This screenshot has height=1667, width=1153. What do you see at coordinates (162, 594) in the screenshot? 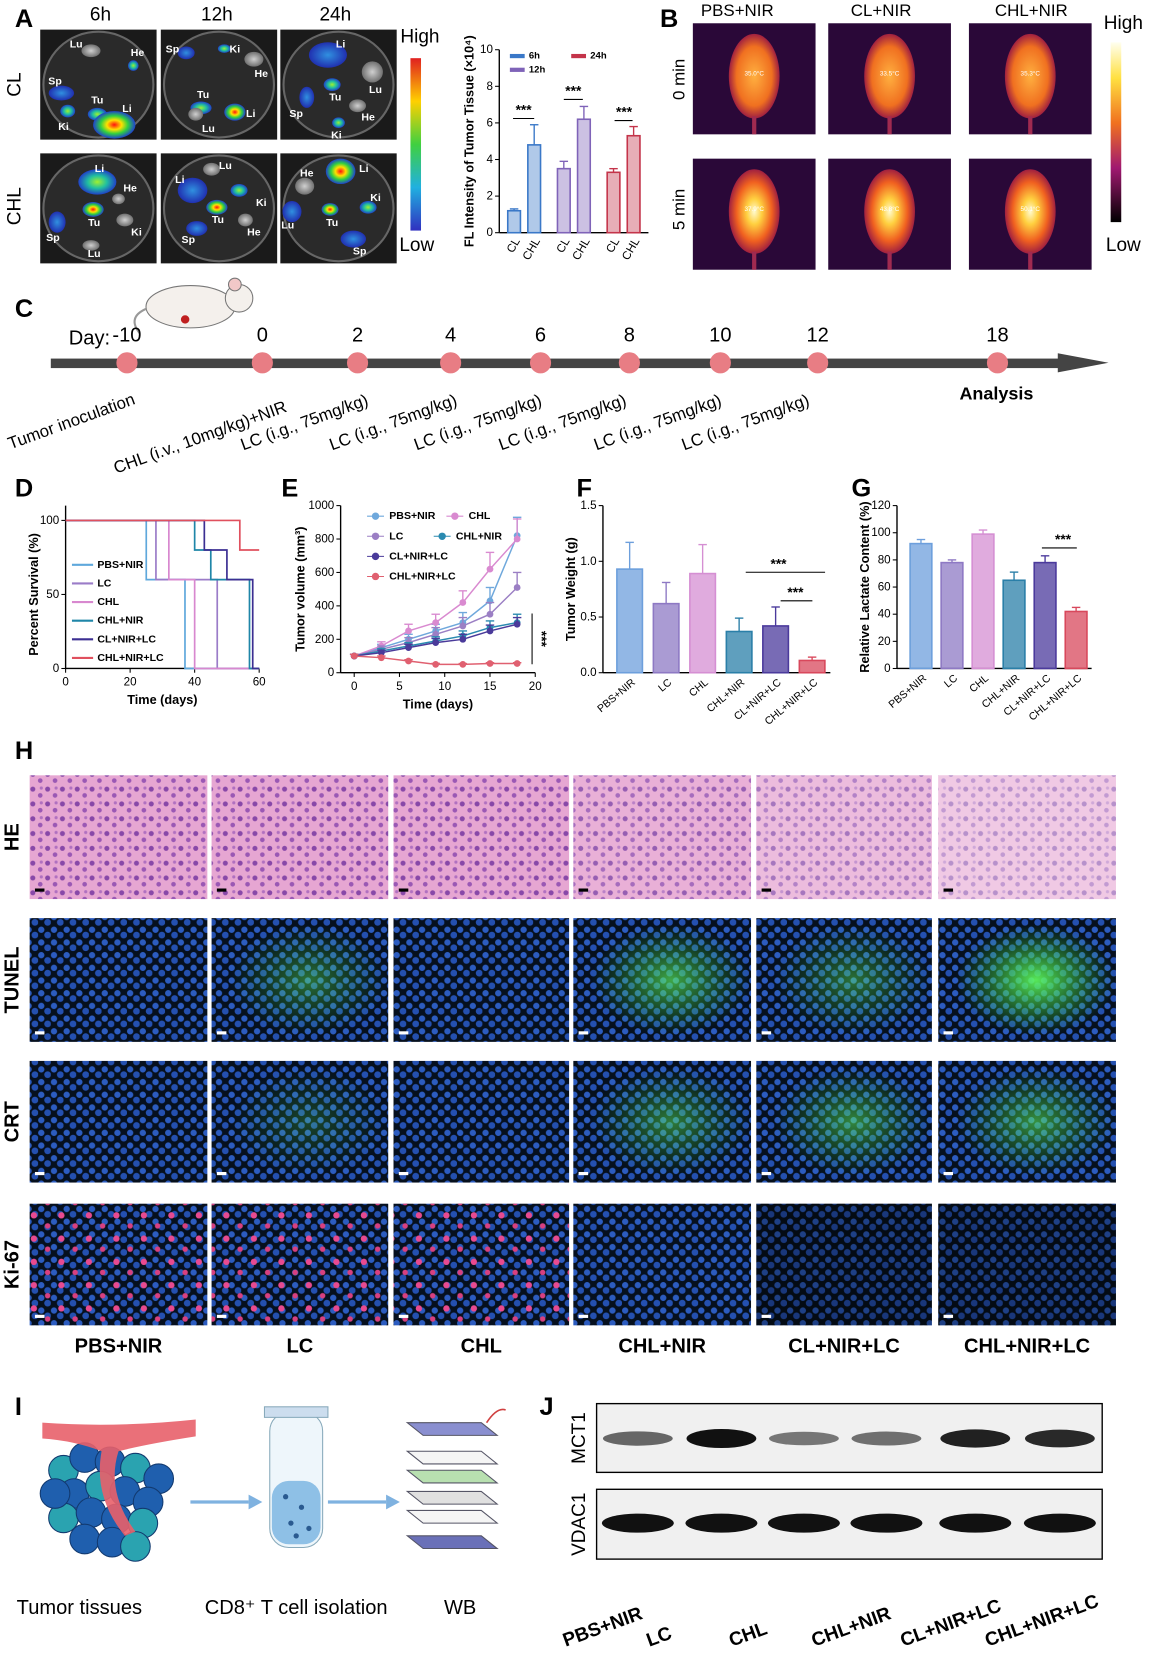
I see `survival-curve` at bounding box center [162, 594].